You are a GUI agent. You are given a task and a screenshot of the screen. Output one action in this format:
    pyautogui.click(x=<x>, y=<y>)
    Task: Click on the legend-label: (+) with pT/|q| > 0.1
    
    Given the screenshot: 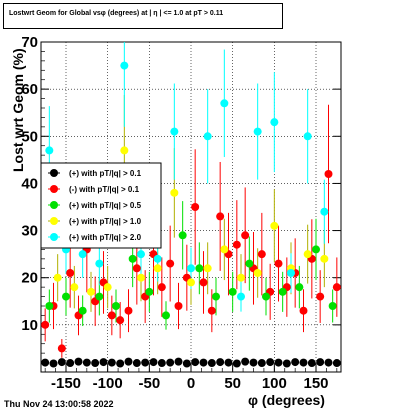 What is the action you would take?
    pyautogui.click(x=105, y=173)
    